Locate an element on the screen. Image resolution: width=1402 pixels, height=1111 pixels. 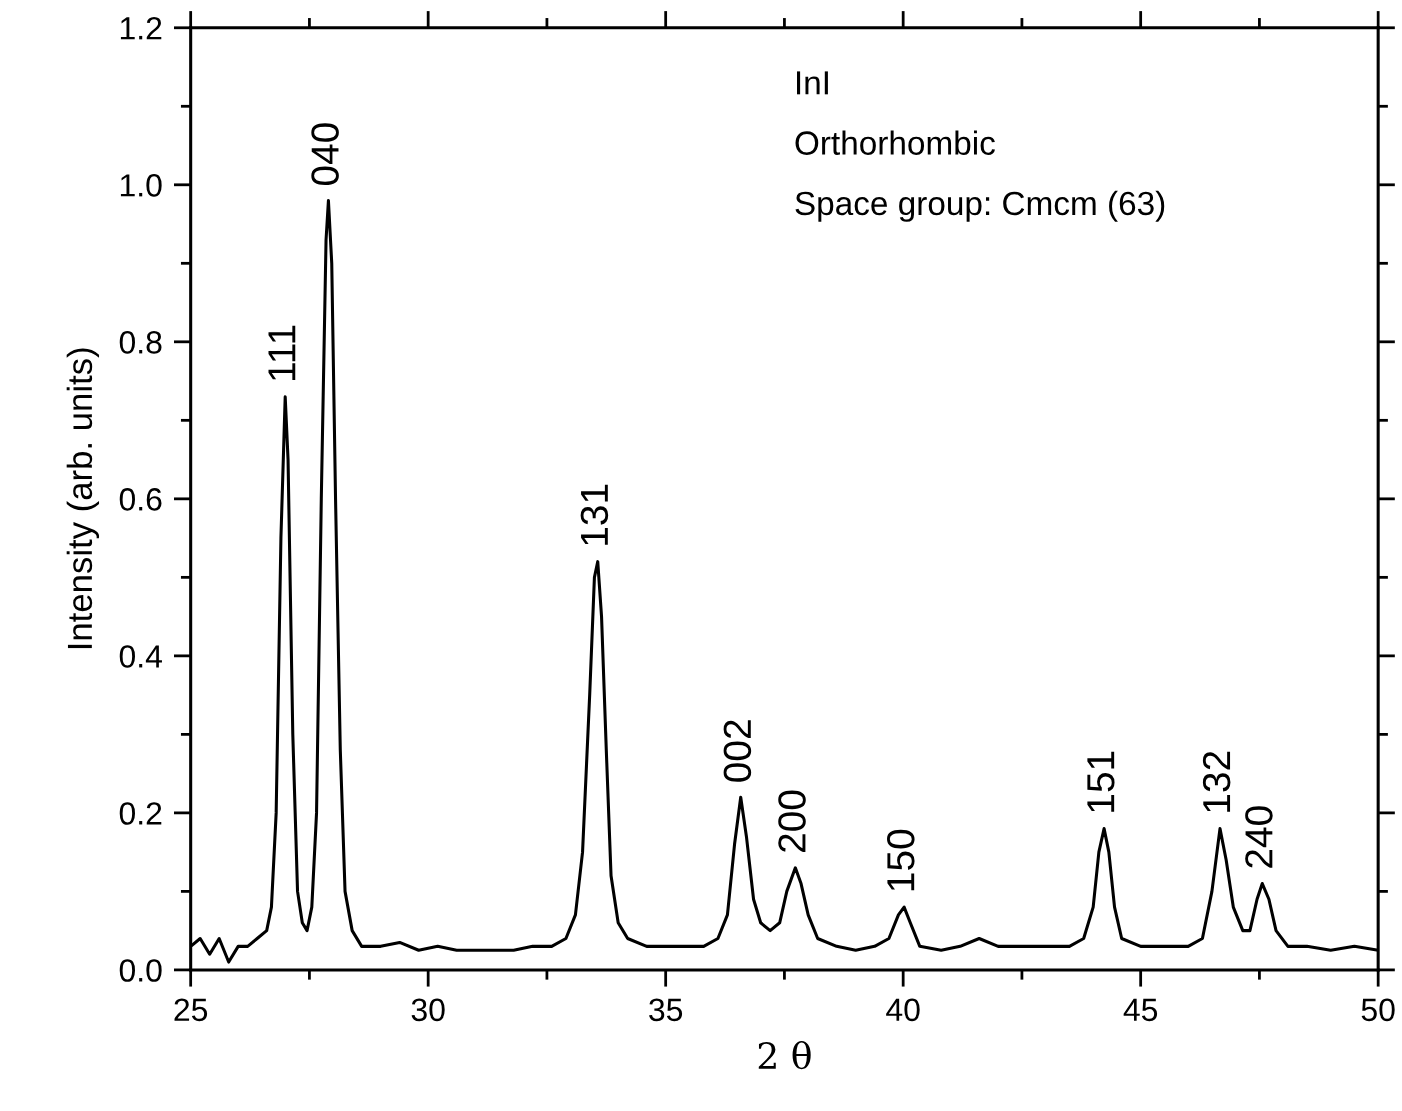
y-tick-label: 0.6 is located at coordinates (140, 499).